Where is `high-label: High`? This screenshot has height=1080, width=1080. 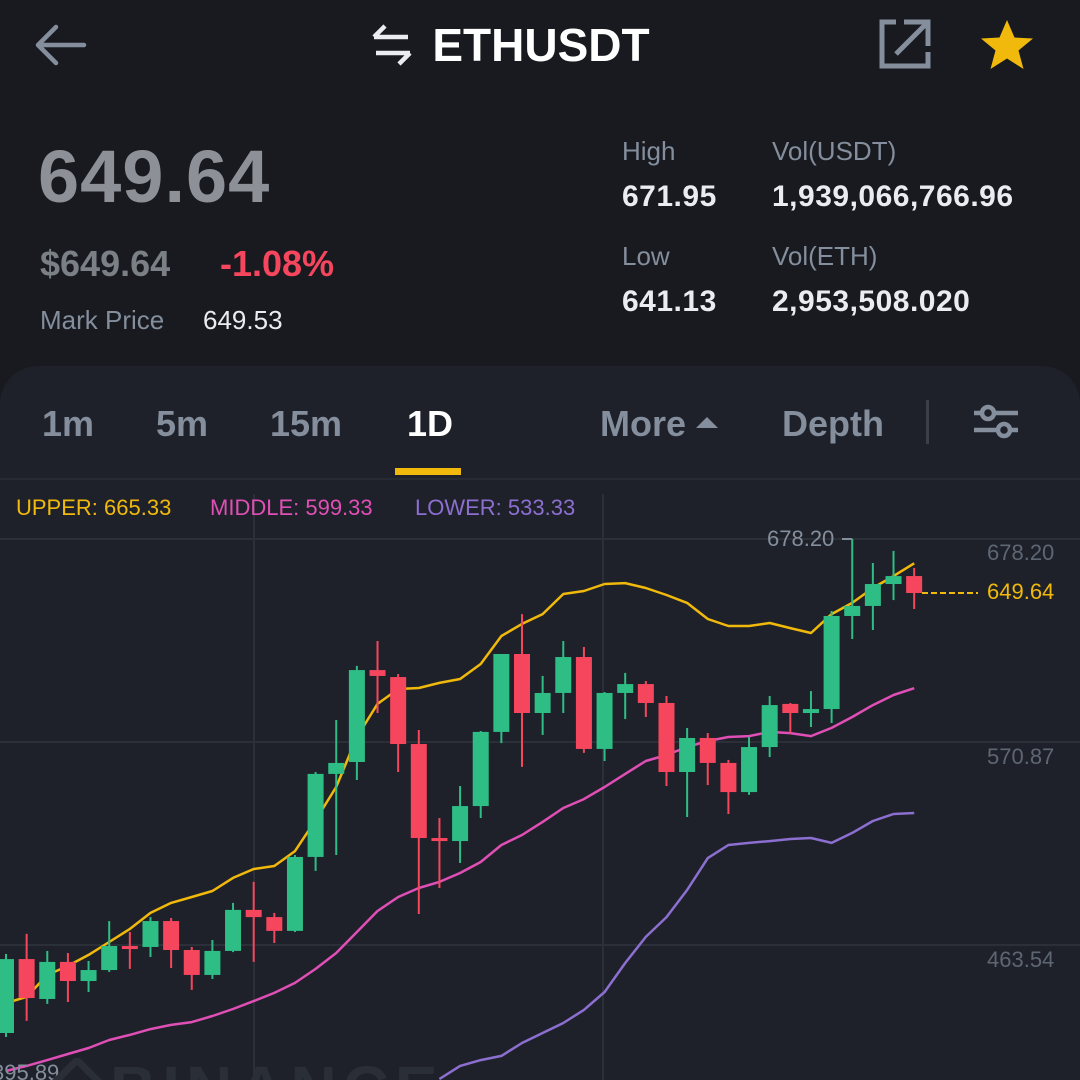
high-label: High is located at coordinates (649, 151).